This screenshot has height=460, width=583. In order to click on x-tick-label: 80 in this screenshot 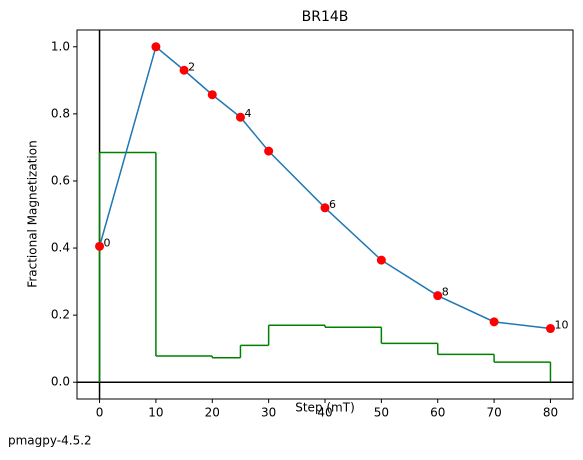, I will do `click(550, 413)`.